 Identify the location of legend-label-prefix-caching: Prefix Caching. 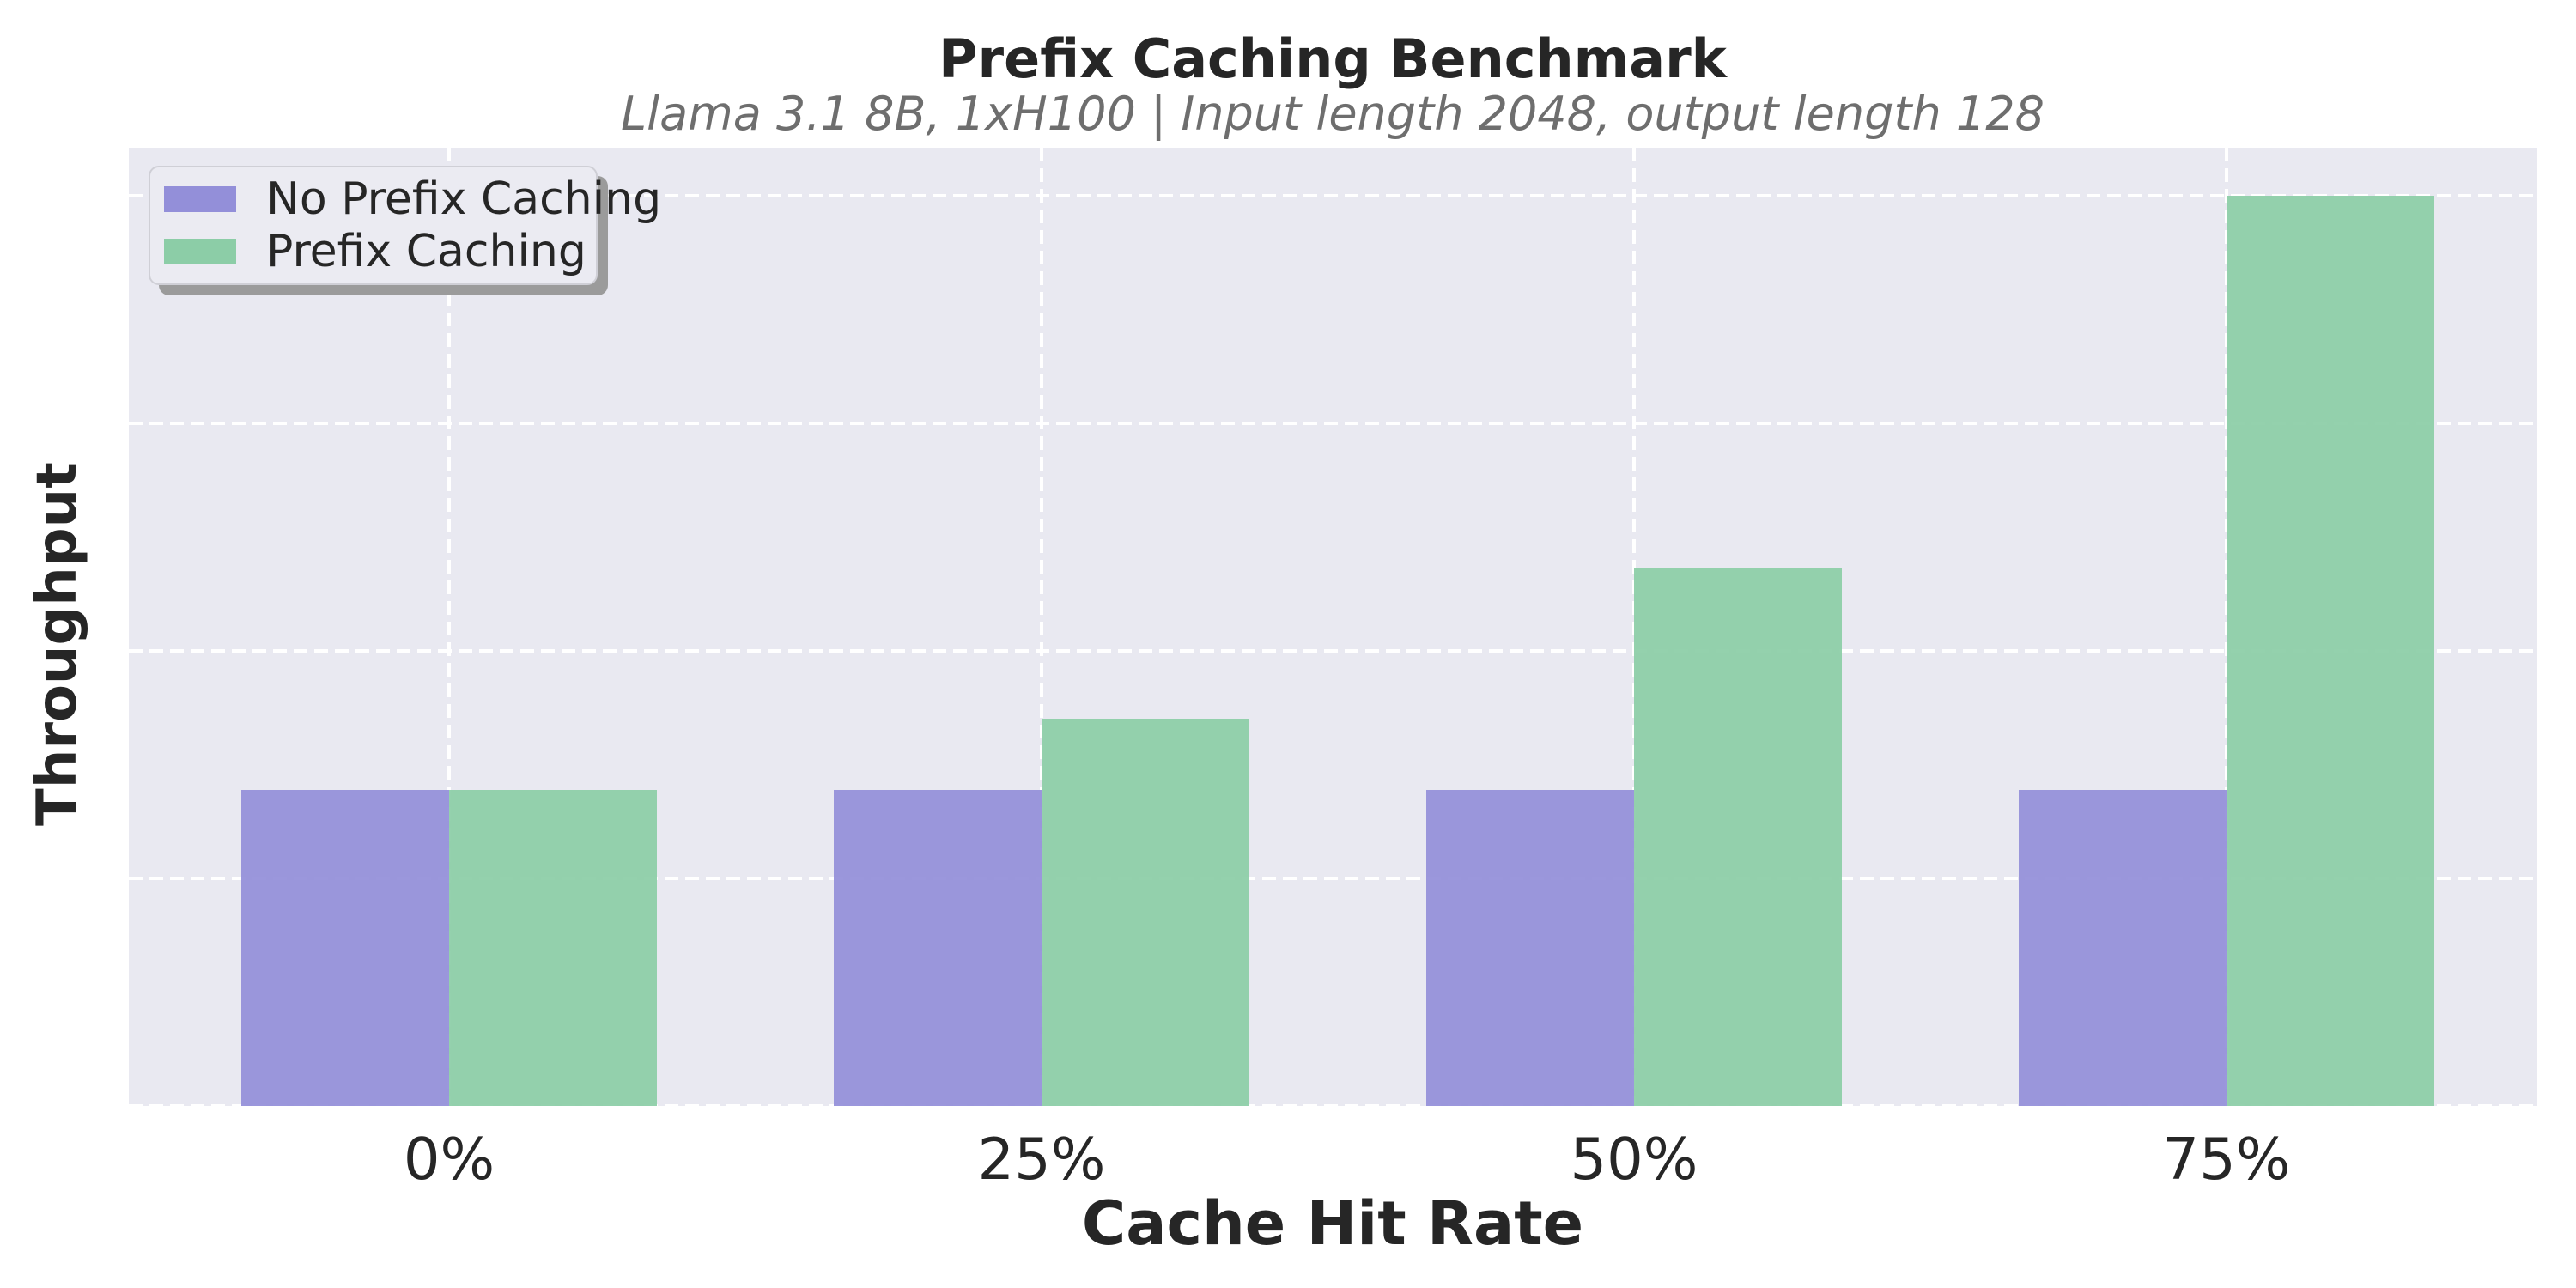
(426, 252).